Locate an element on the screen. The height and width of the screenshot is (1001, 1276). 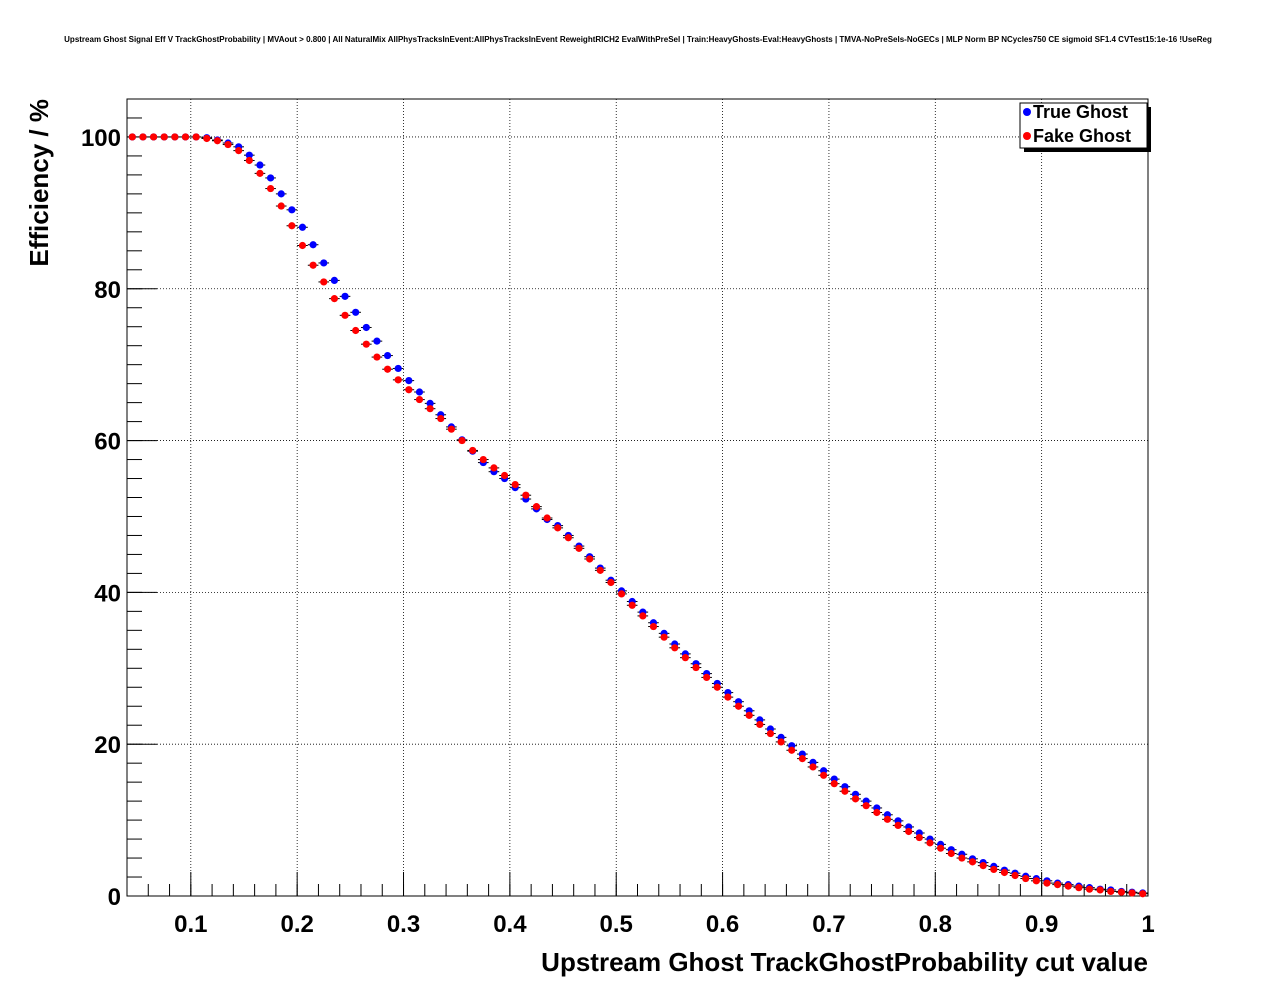
x-tick-label: 0.1 is located at coordinates (190, 924).